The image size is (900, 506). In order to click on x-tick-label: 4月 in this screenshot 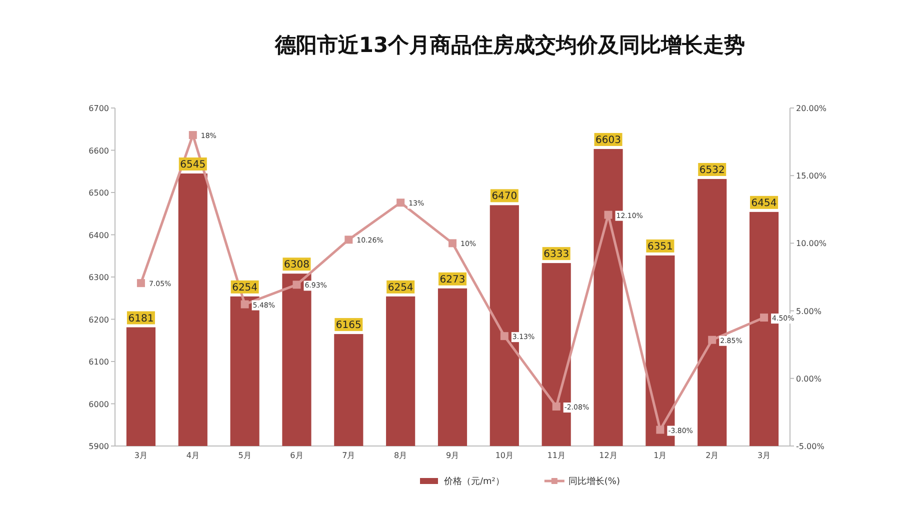, I will do `click(193, 455)`.